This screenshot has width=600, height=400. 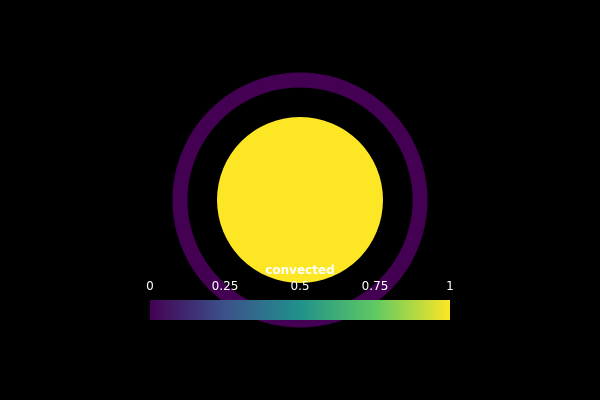 What do you see at coordinates (300, 310) in the screenshot?
I see `colorbar` at bounding box center [300, 310].